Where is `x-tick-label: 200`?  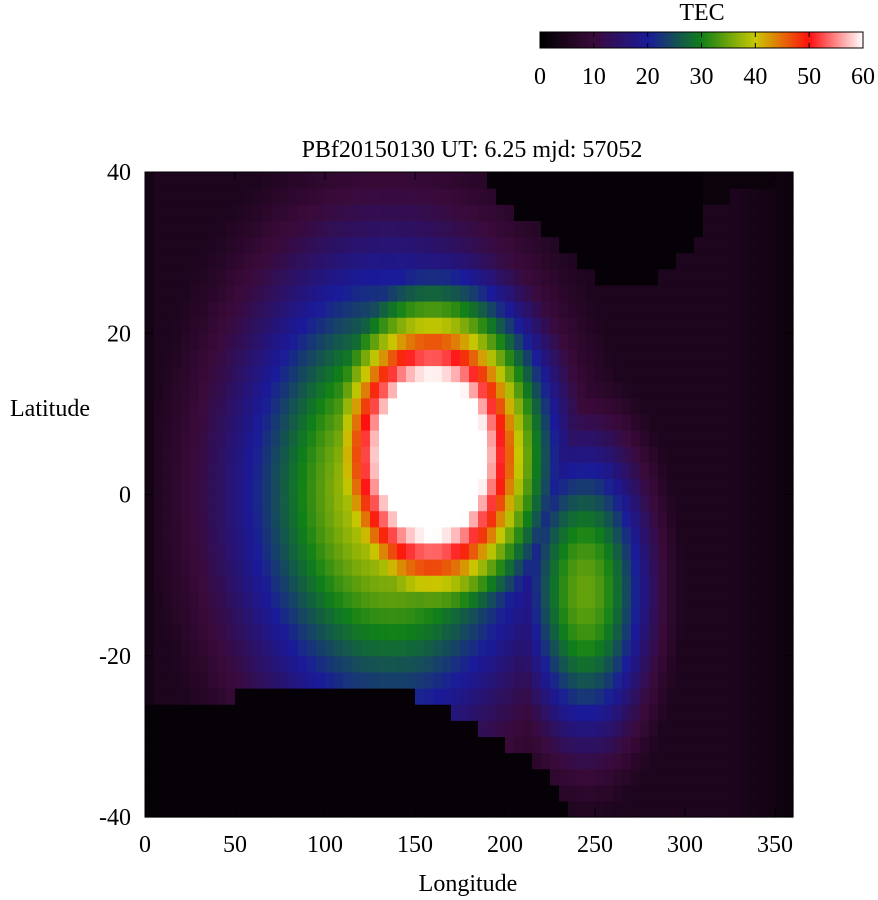
x-tick-label: 200 is located at coordinates (505, 845).